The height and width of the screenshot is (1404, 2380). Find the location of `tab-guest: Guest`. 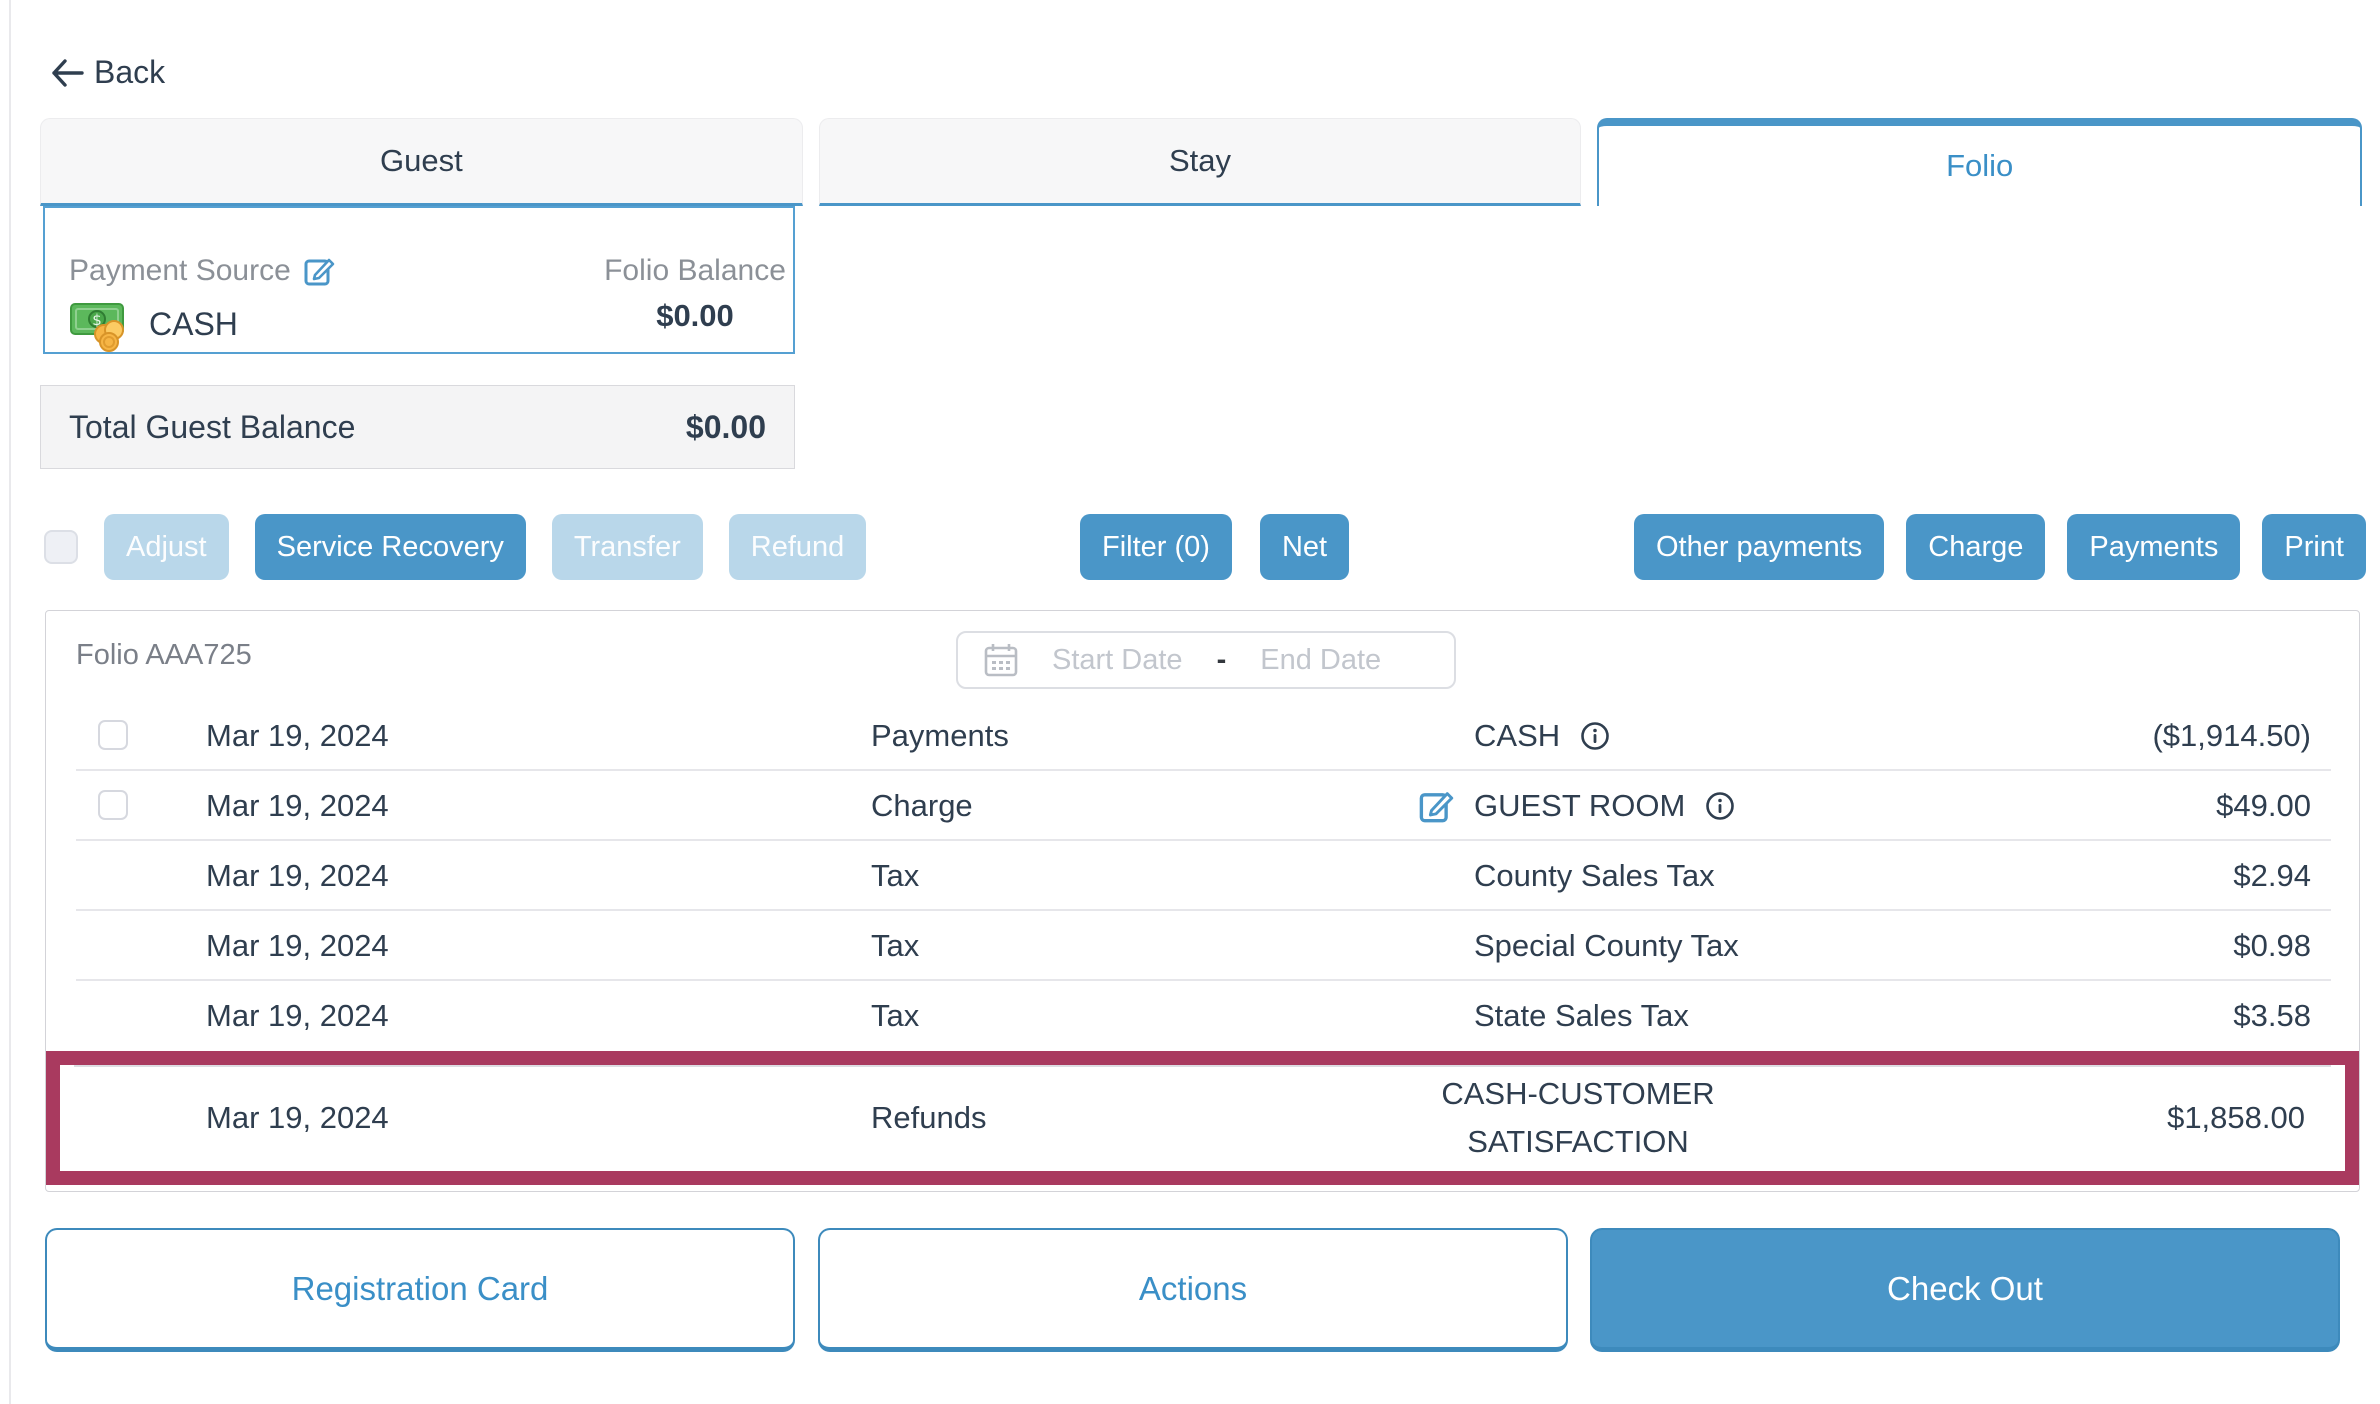

tab-guest: Guest is located at coordinates (421, 162).